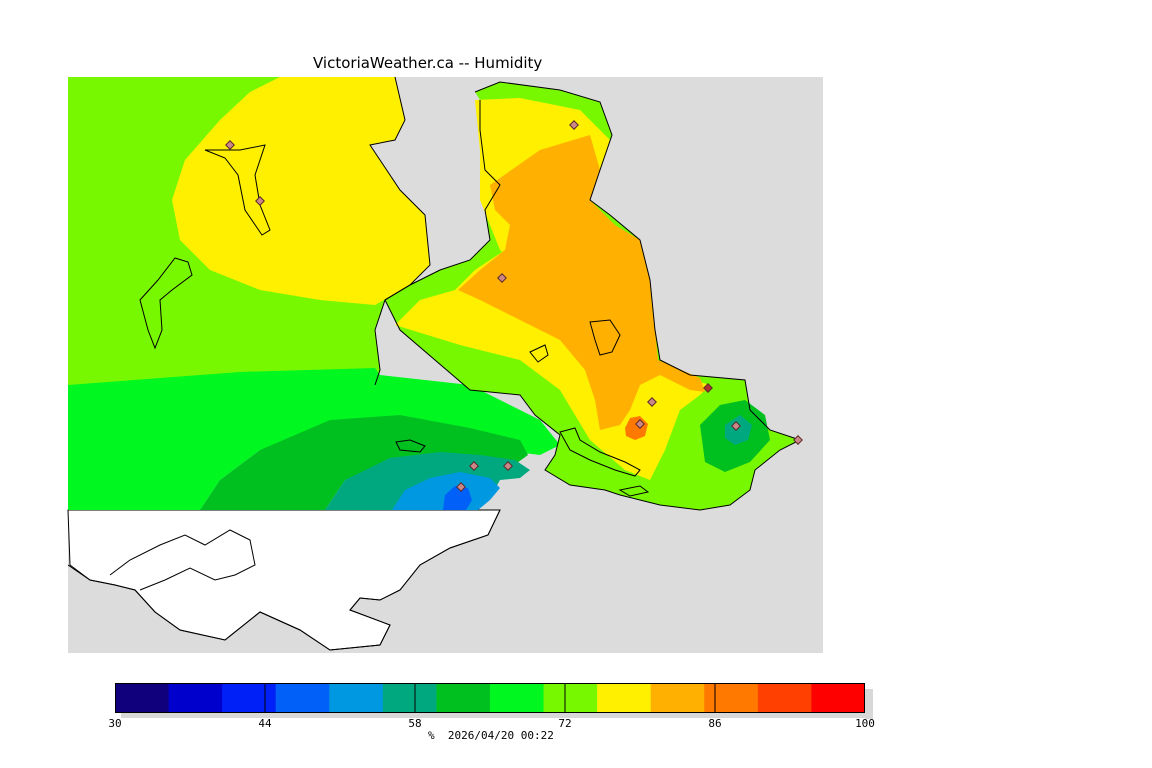  What do you see at coordinates (166, 303) in the screenshot?
I see `coastline-west-island` at bounding box center [166, 303].